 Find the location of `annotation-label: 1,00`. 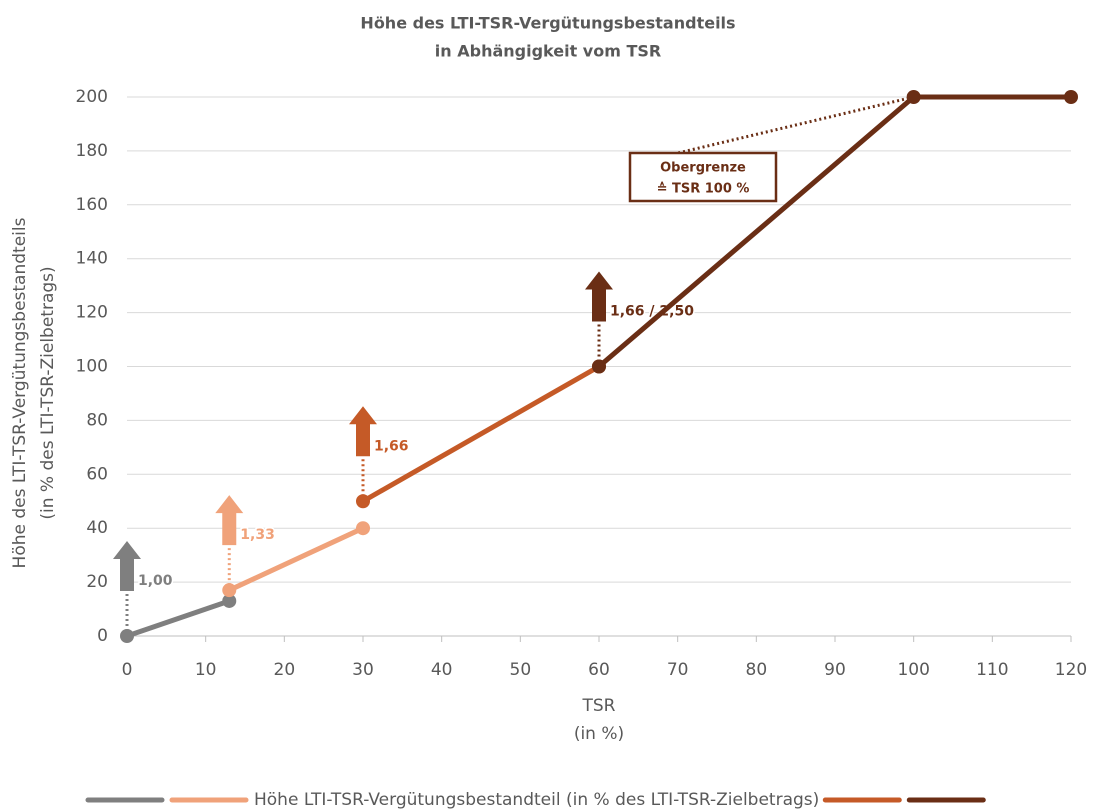

annotation-label: 1,00 is located at coordinates (155, 581).